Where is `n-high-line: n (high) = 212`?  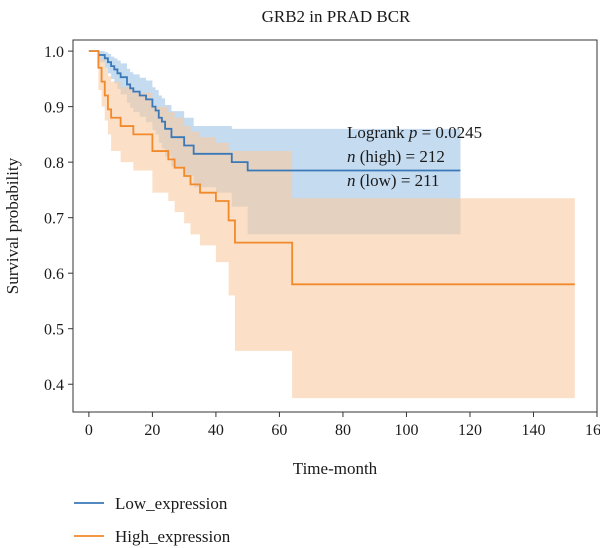 n-high-line: n (high) = 212 is located at coordinates (396, 156).